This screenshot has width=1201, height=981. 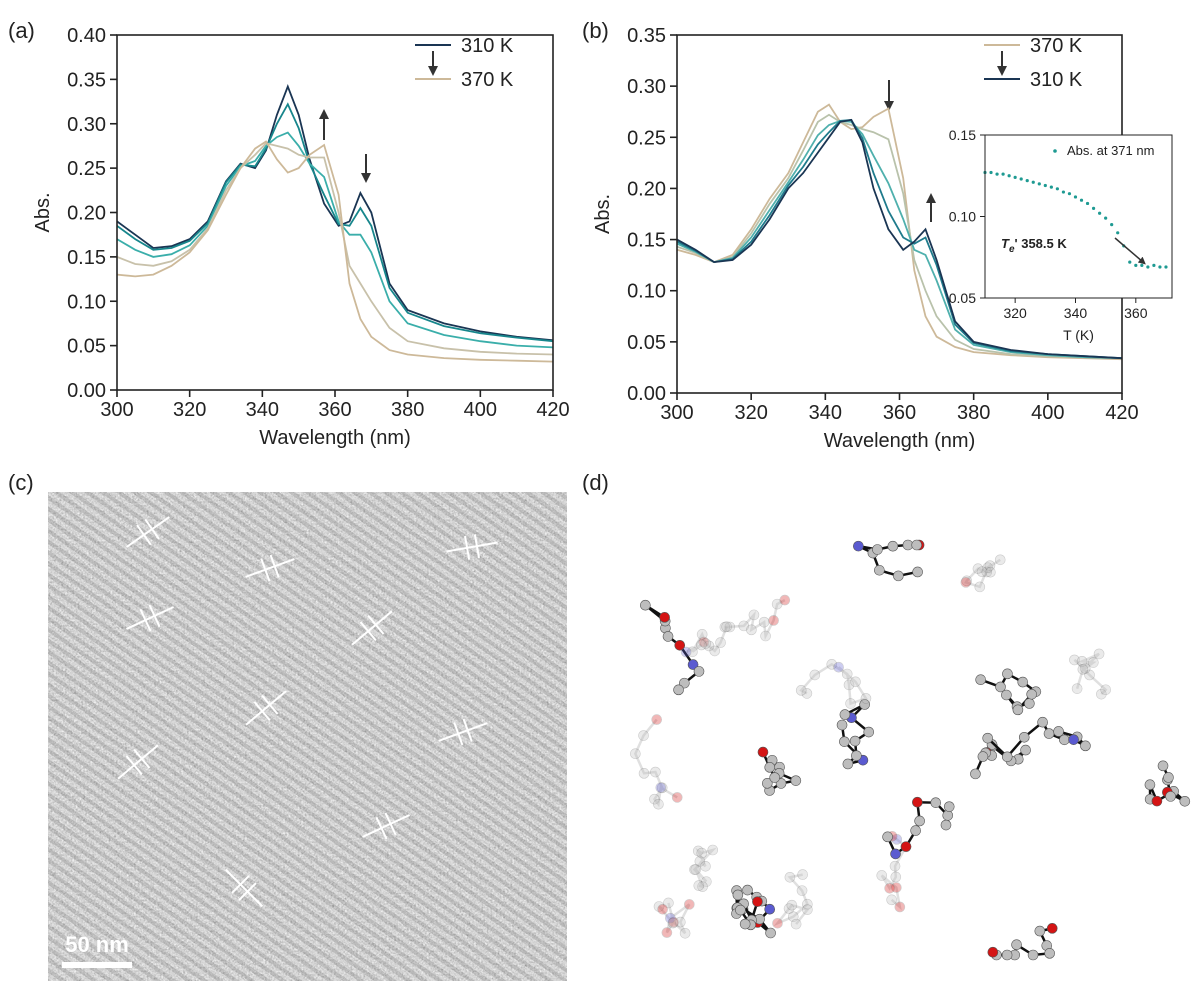 What do you see at coordinates (899, 413) in the screenshot?
I see `x-tick-label: 360` at bounding box center [899, 413].